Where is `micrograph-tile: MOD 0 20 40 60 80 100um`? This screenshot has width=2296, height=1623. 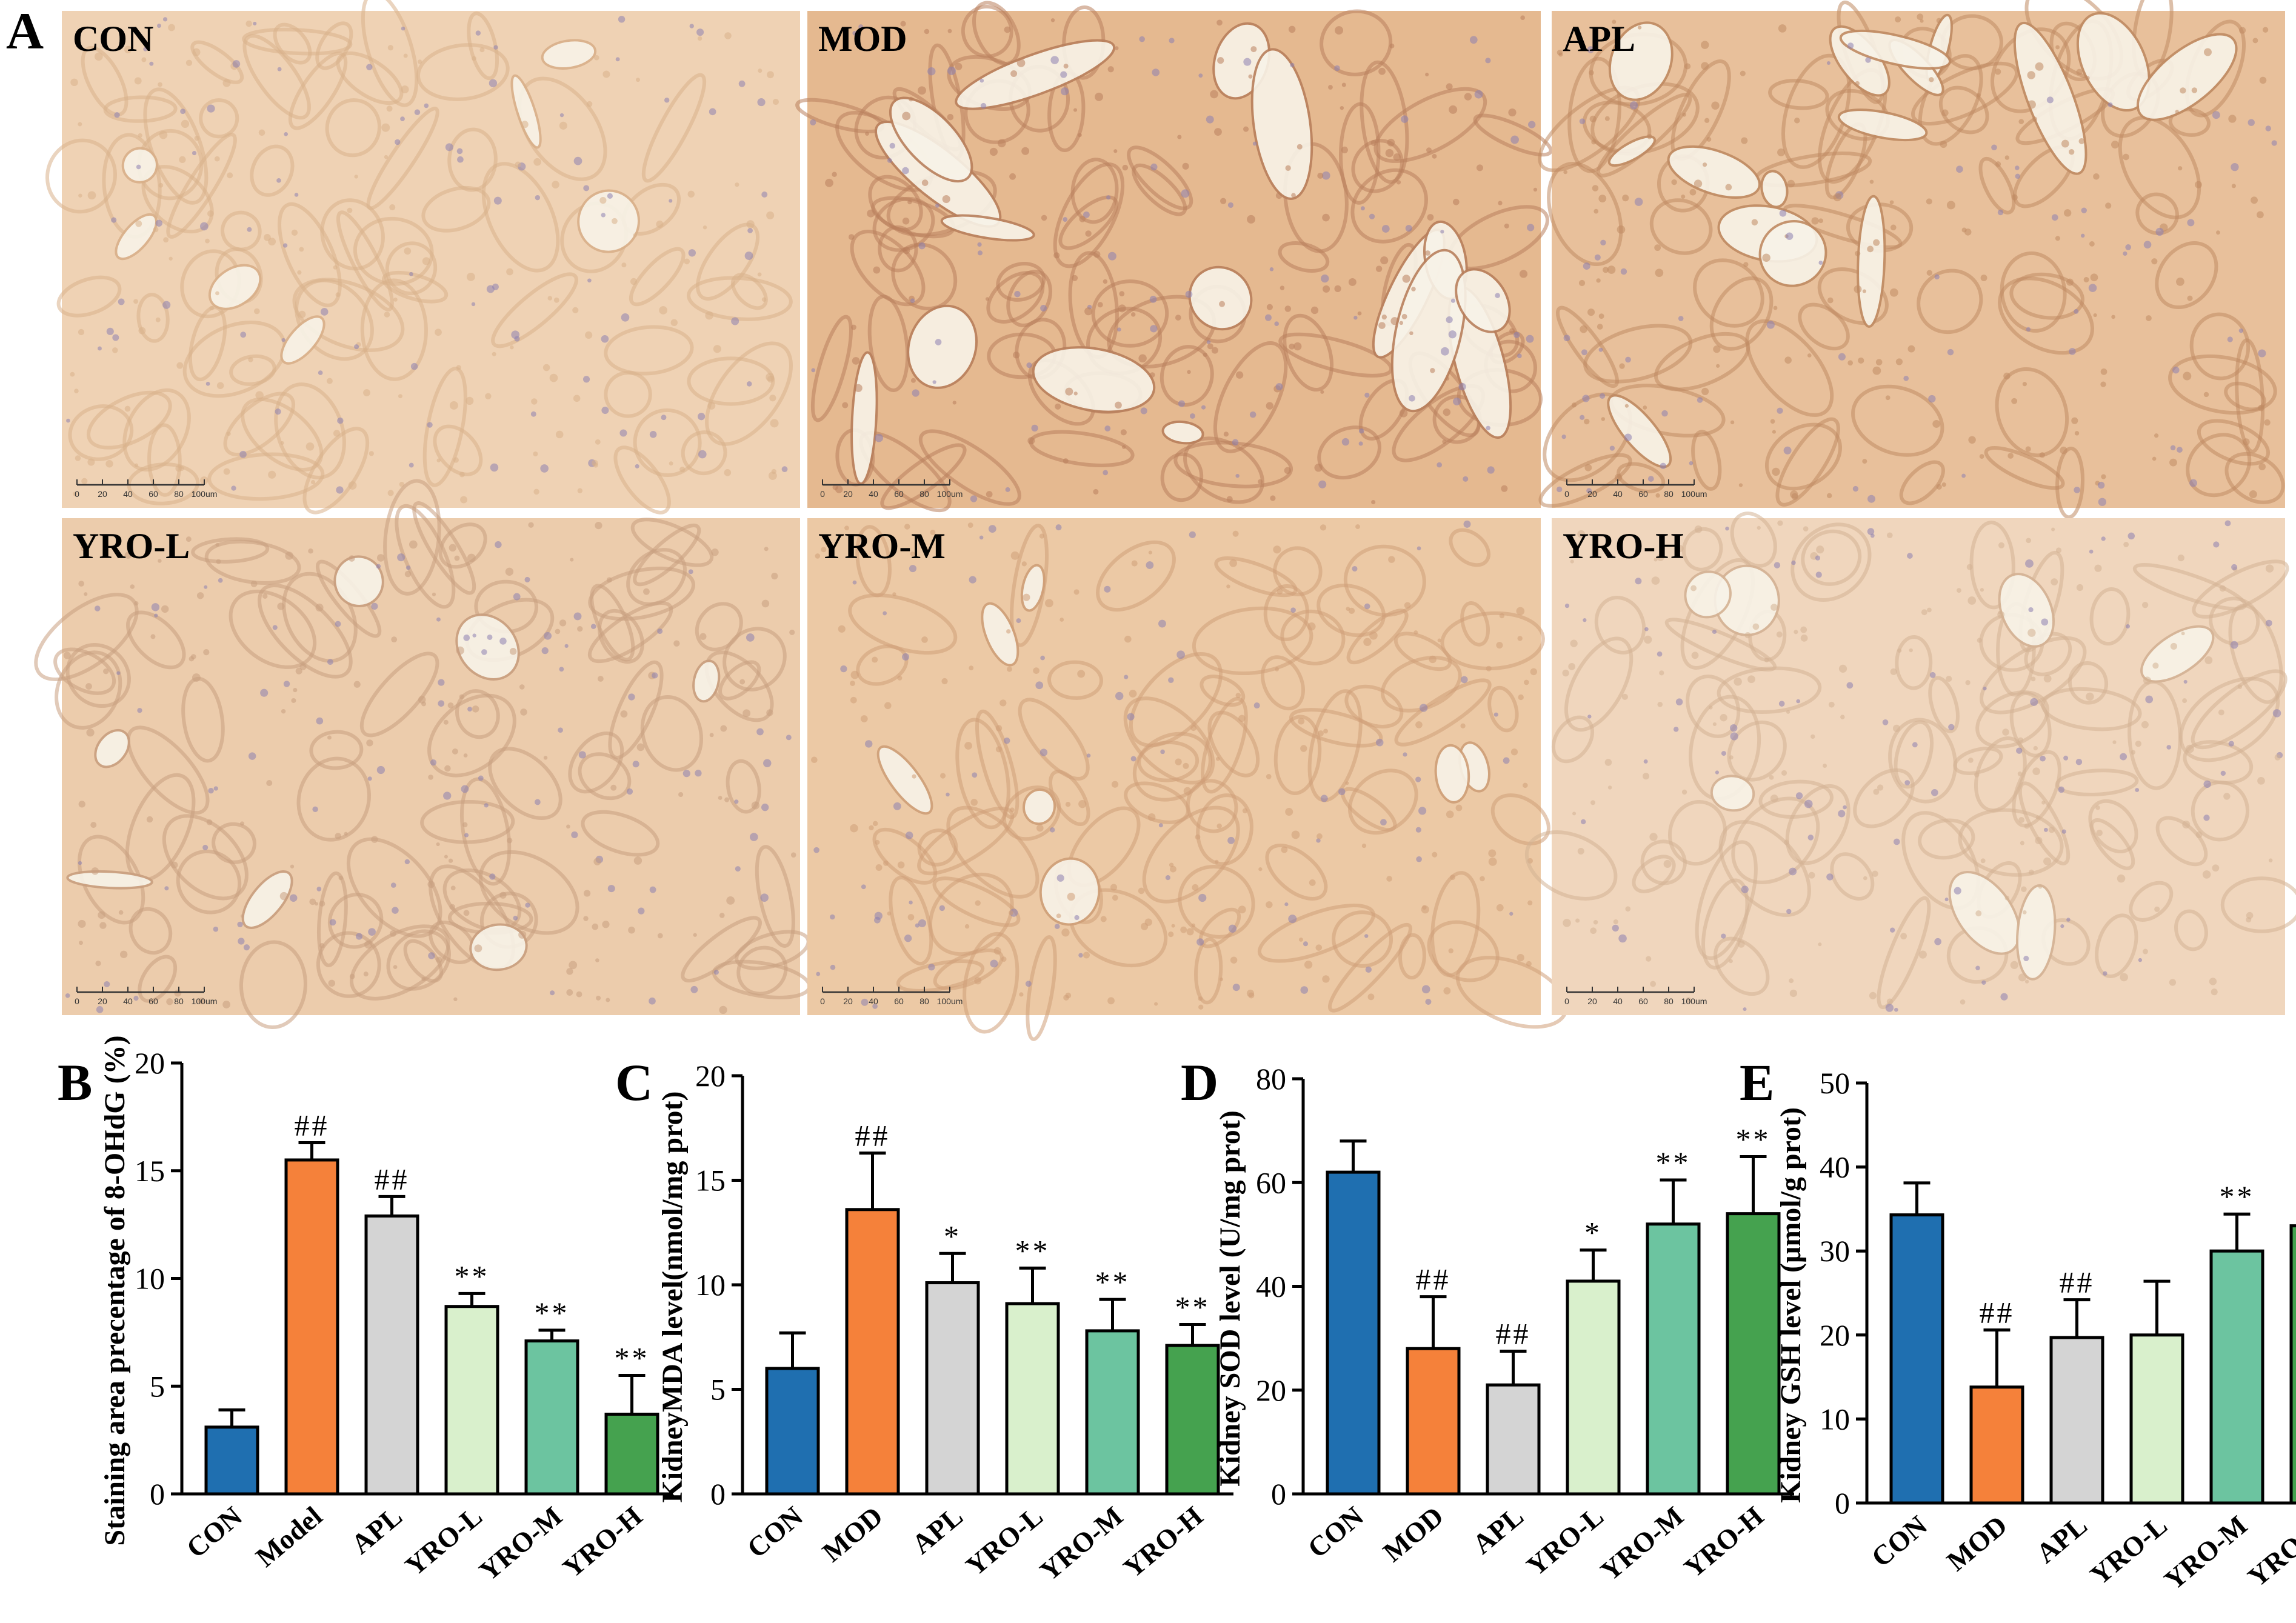 micrograph-tile: MOD 0 20 40 60 80 100um is located at coordinates (1174, 257).